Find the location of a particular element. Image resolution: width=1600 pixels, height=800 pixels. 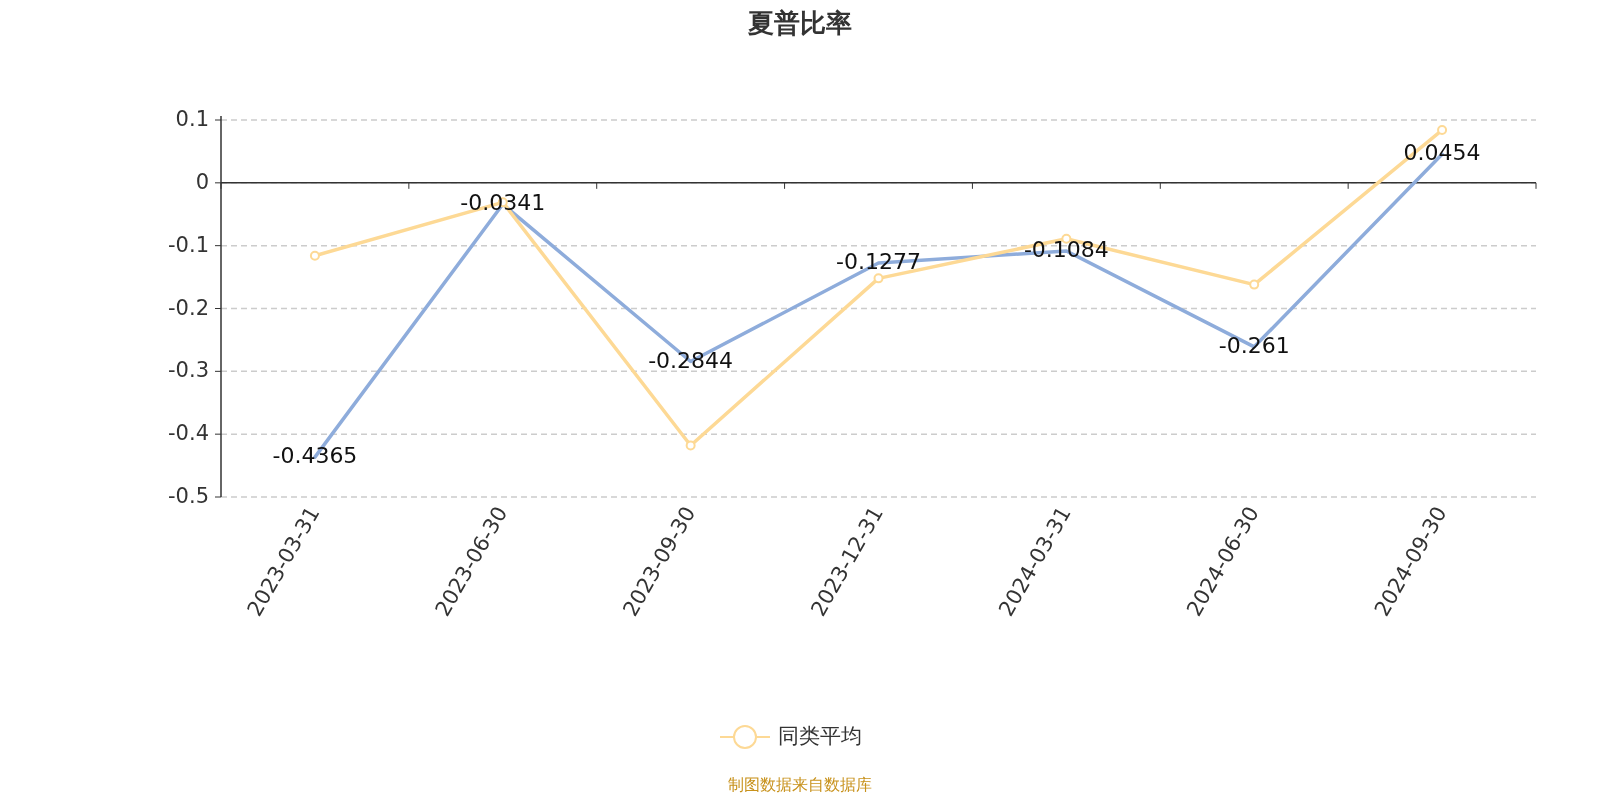

data-label: -0.1277 is located at coordinates (878, 262).